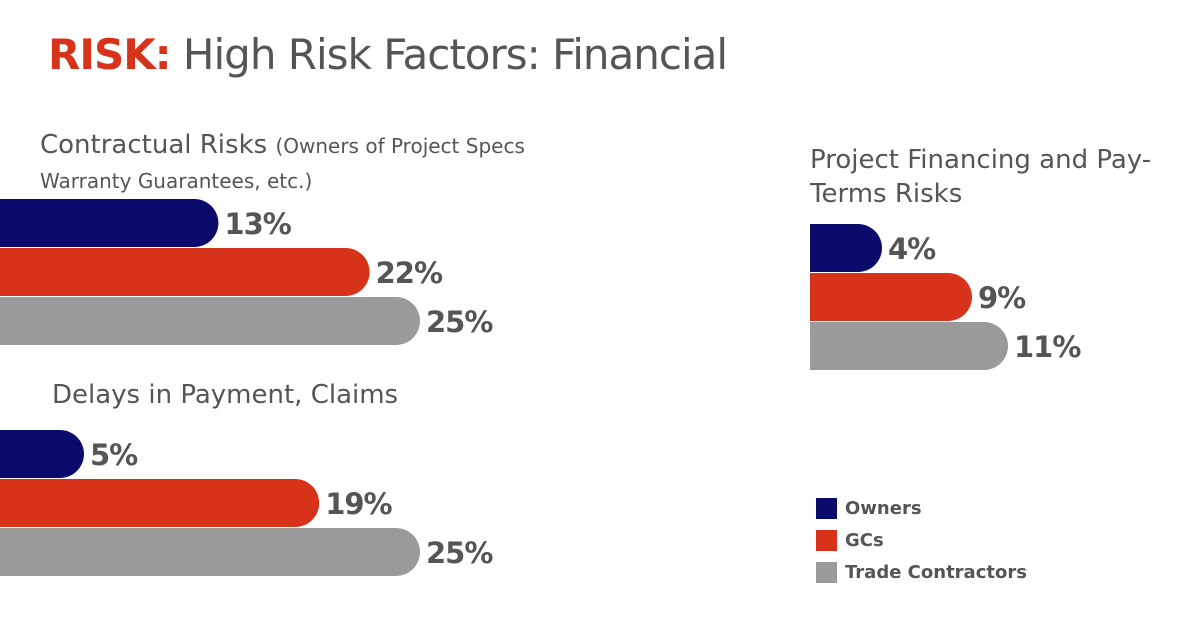  I want to click on header-title: High Risk Factors: Financial, so click(455, 54).